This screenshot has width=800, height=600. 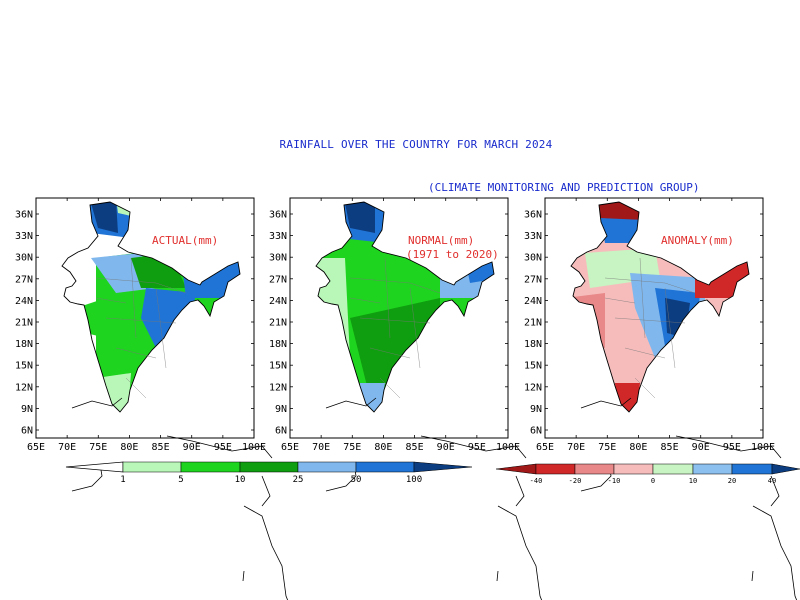 What do you see at coordinates (185, 240) in the screenshot?
I see `panel-label: ACTUAL(mm)` at bounding box center [185, 240].